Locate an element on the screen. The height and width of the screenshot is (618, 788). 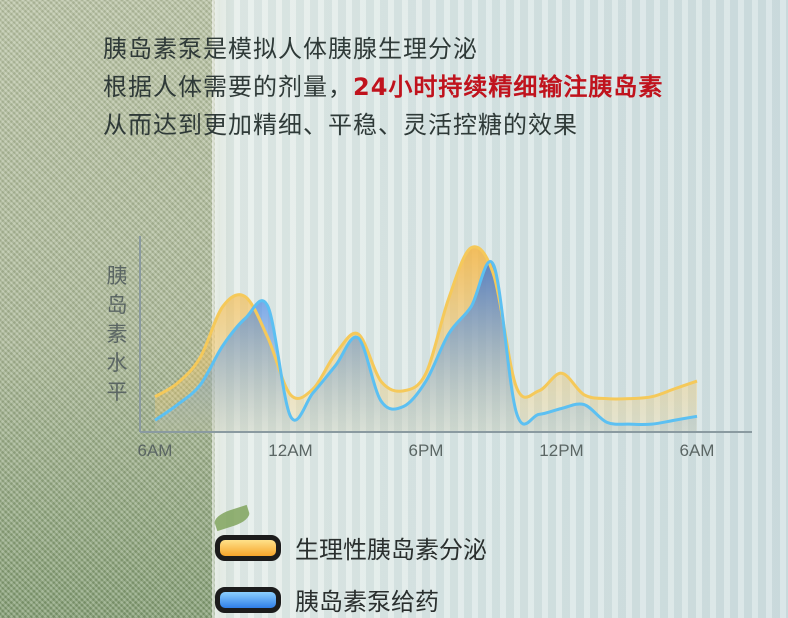
legend-label-pump: 胰岛素泵给药 is located at coordinates (367, 602).